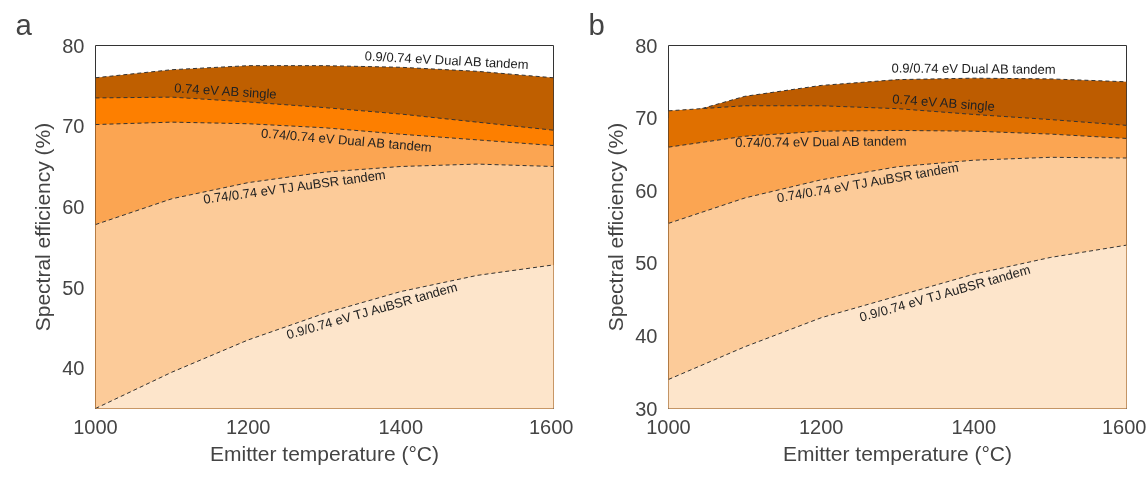  Describe the element at coordinates (95, 426) in the screenshot. I see `x-tick-label: 1000` at that location.